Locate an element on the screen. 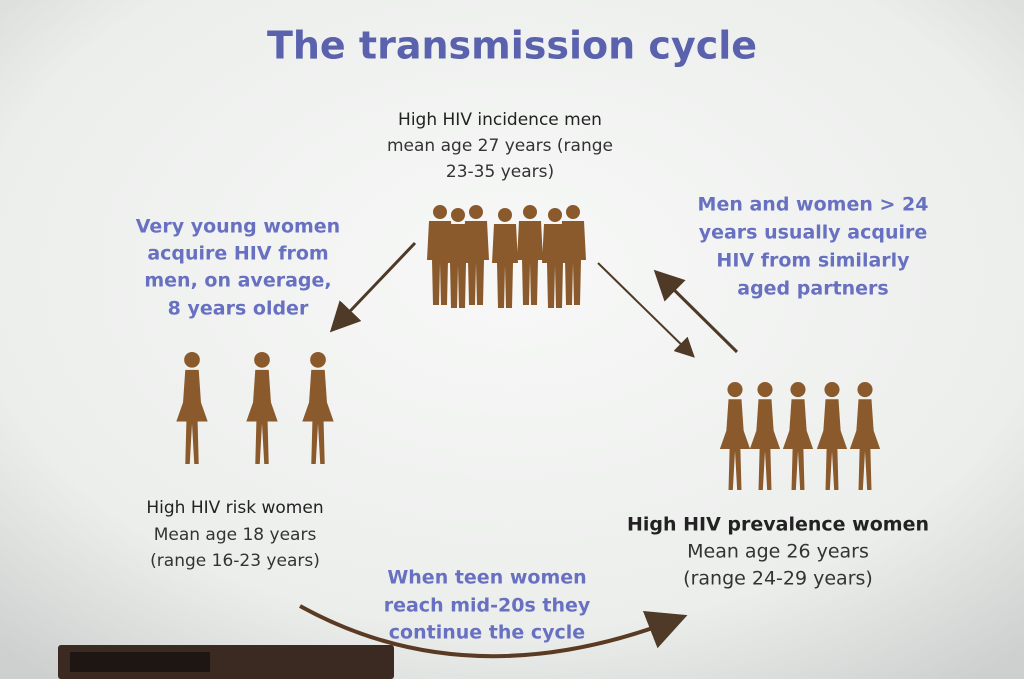 Image resolution: width=1024 pixels, height=679 pixels. node-label: High HIV risk women is located at coordinates (234, 508).